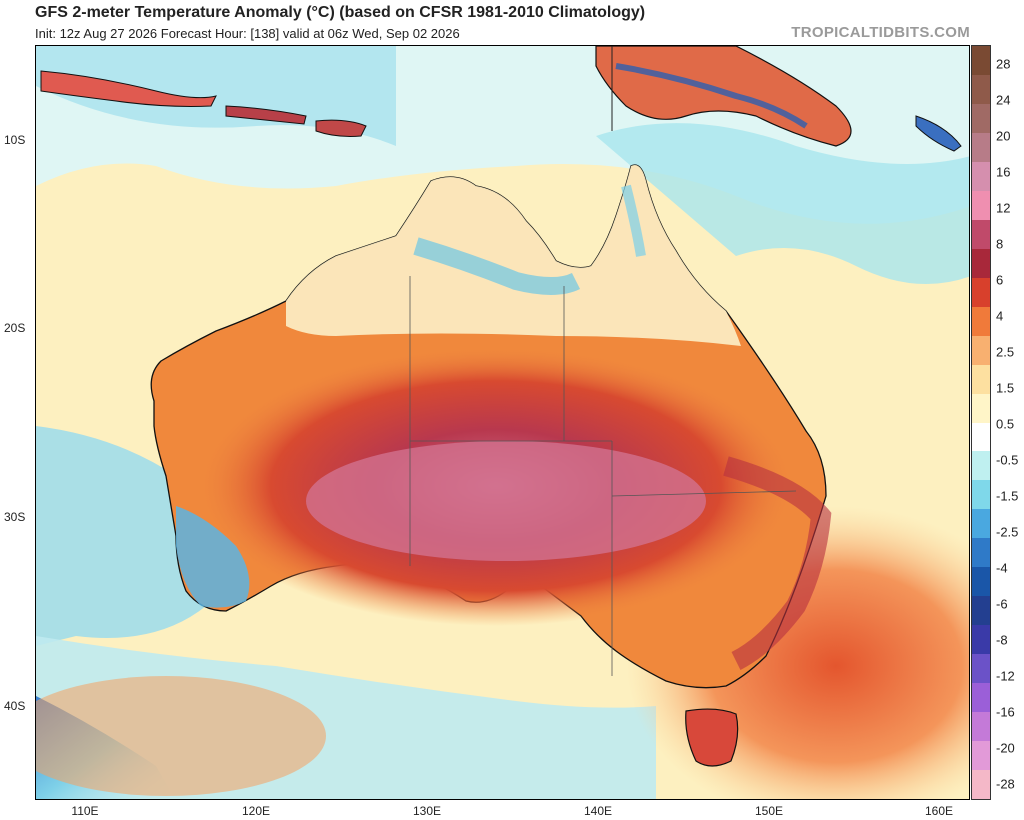 The height and width of the screenshot is (820, 1024). I want to click on lon-label-120e: 120E, so click(256, 811).